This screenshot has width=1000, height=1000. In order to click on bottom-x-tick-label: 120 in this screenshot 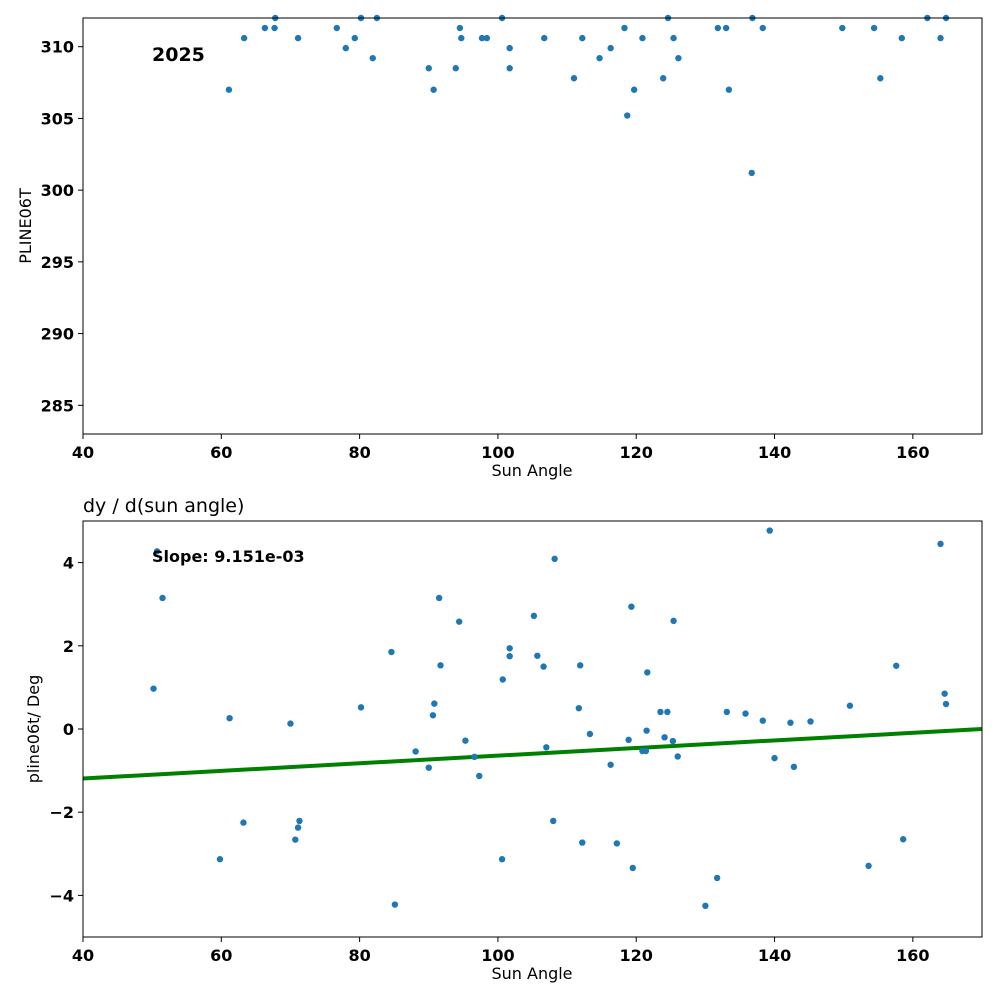, I will do `click(636, 955)`.